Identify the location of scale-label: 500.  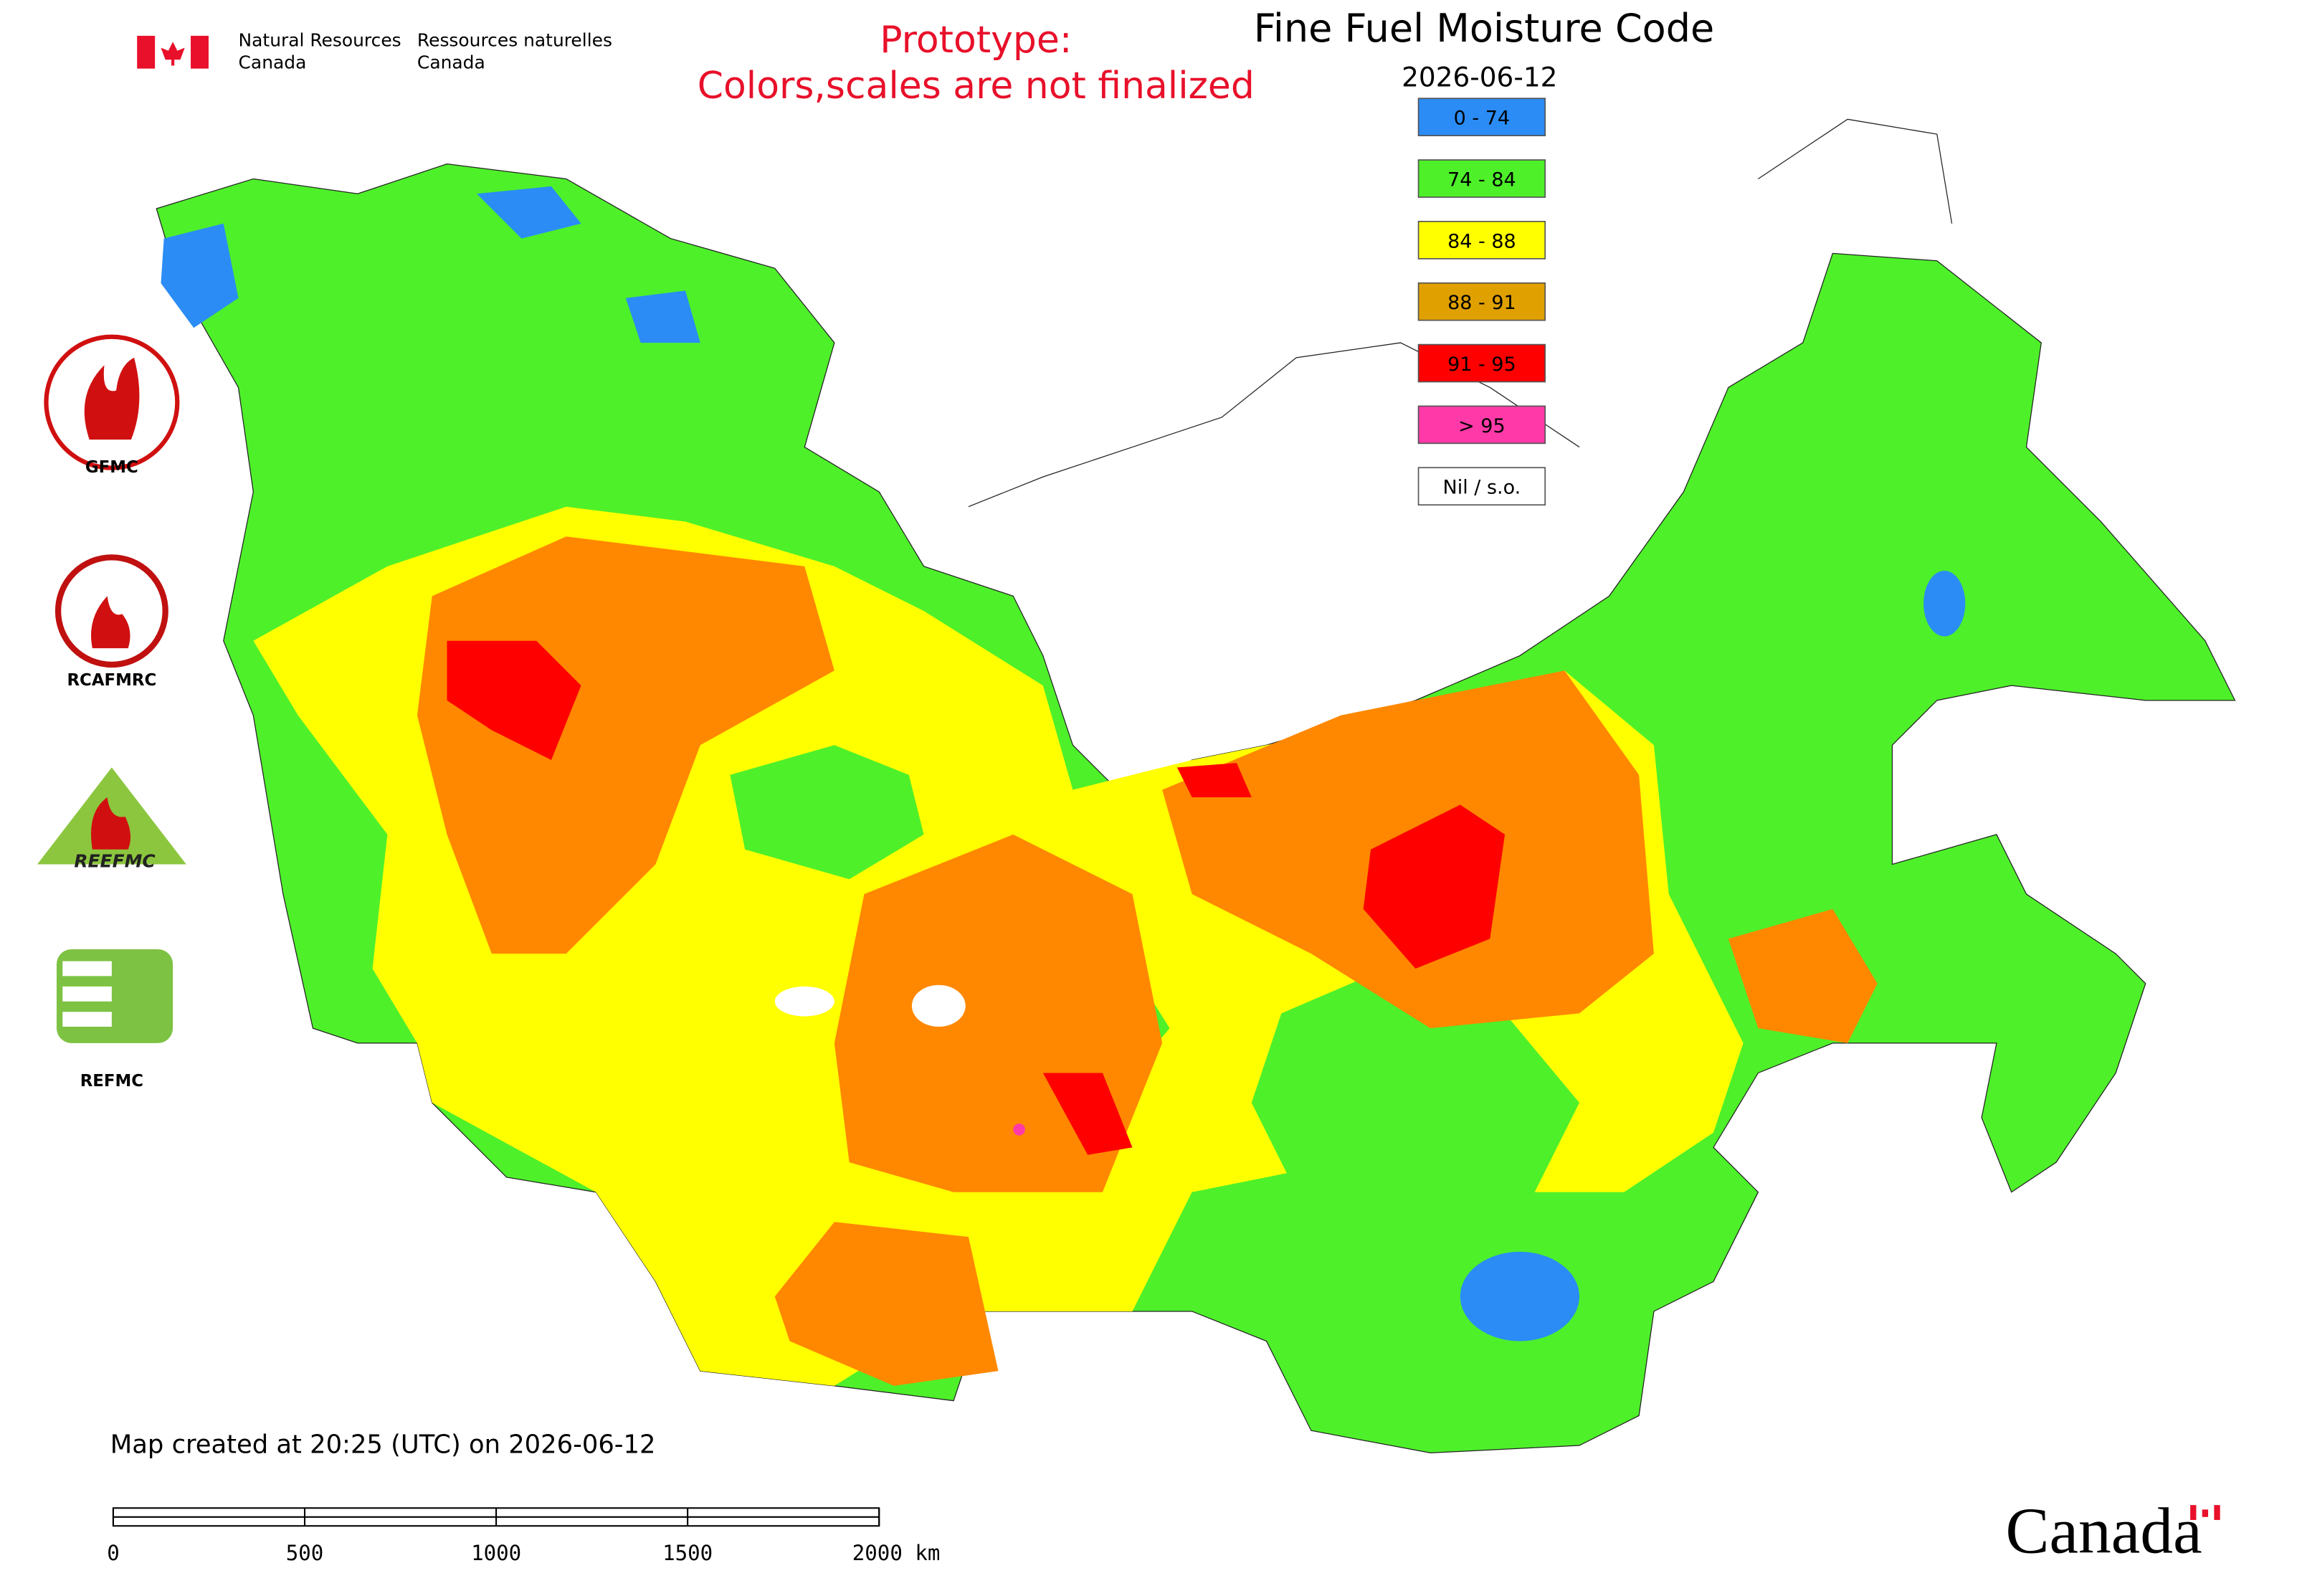
(305, 1553).